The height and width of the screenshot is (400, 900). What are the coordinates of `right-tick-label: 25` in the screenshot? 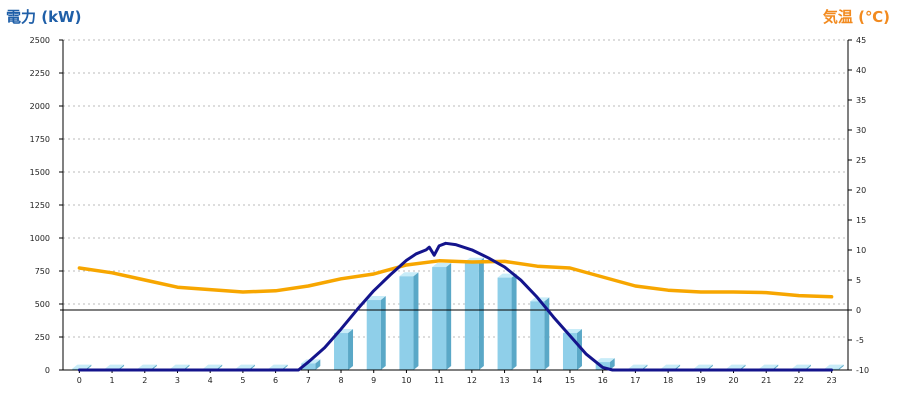 It's located at (861, 160).